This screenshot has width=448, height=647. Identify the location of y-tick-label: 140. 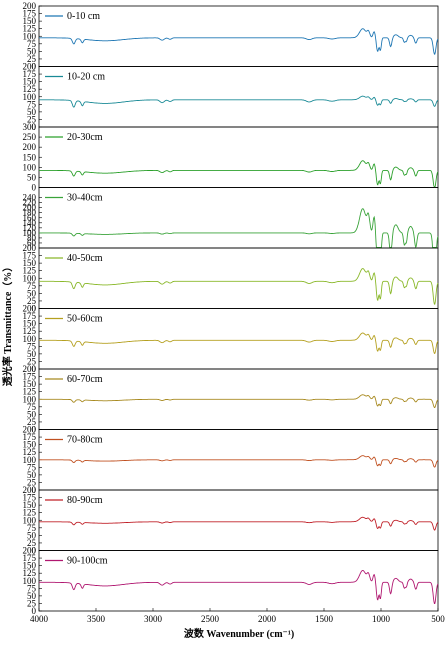
(30, 223).